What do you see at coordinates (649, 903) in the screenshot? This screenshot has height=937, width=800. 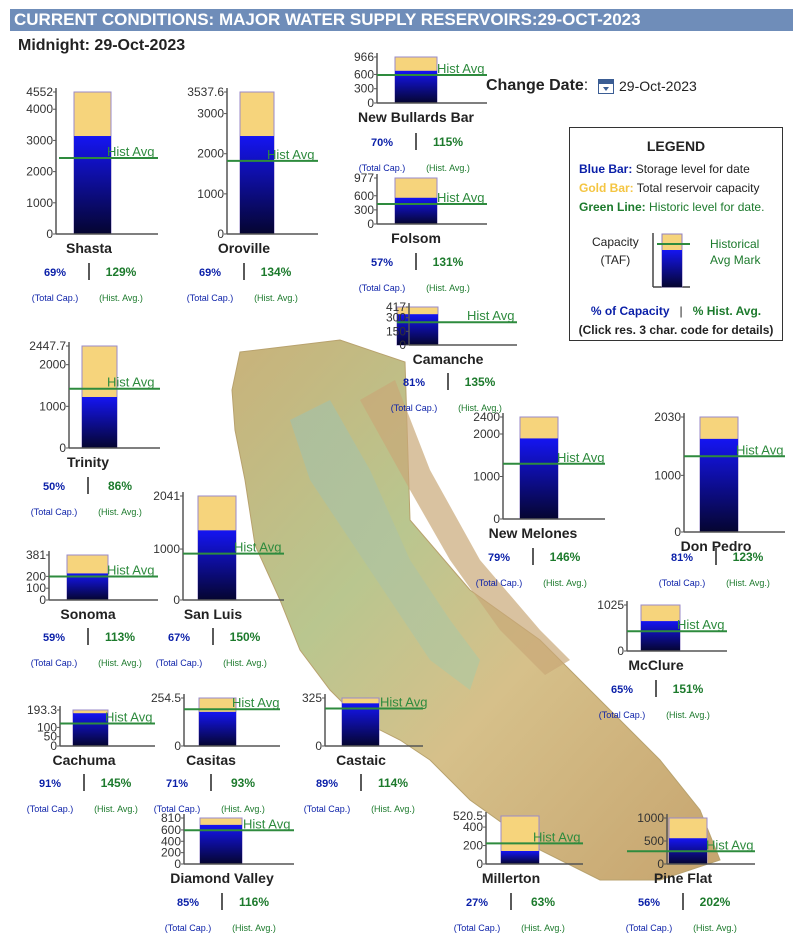 I see `pct-capacity: 56%` at bounding box center [649, 903].